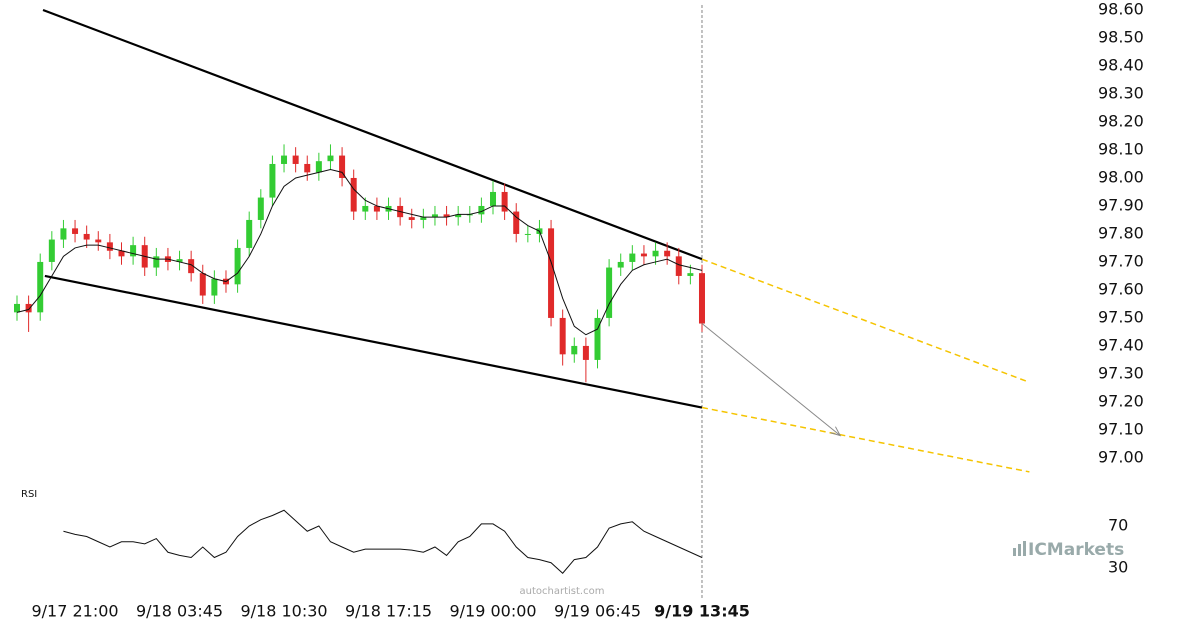 The image size is (1200, 630). Describe the element at coordinates (1121, 260) in the screenshot. I see `y-tick-label: 97.70` at that location.